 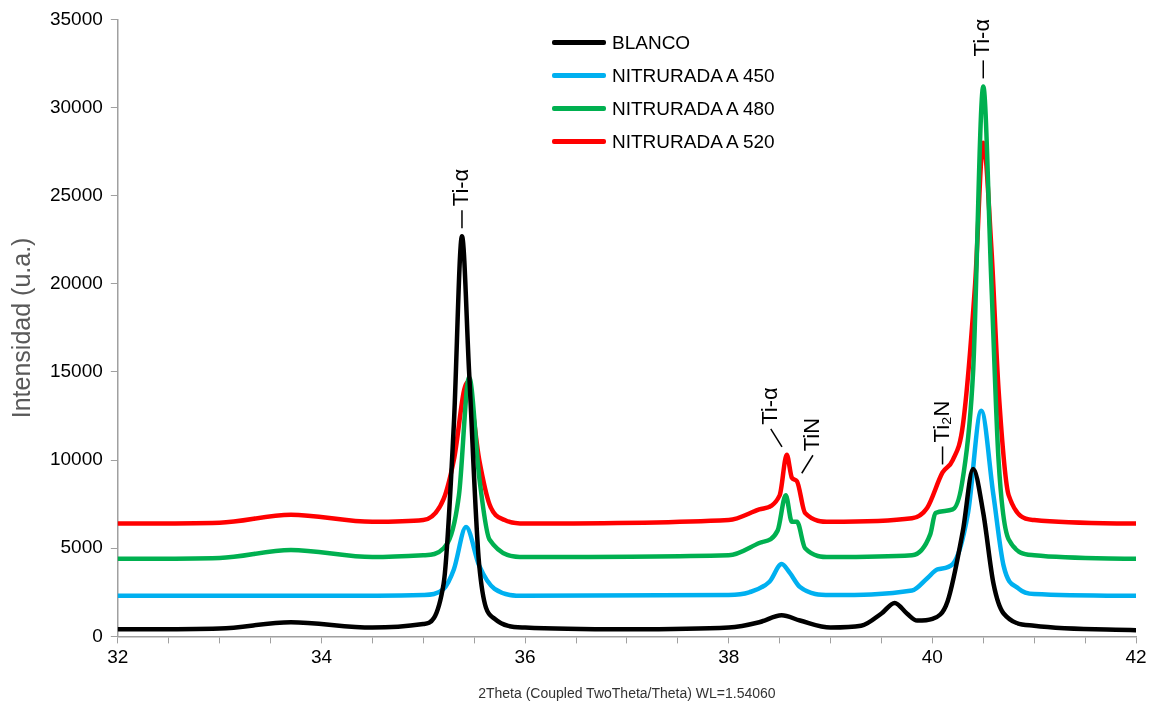 I want to click on legend-label: BLANCO, so click(x=651, y=42).